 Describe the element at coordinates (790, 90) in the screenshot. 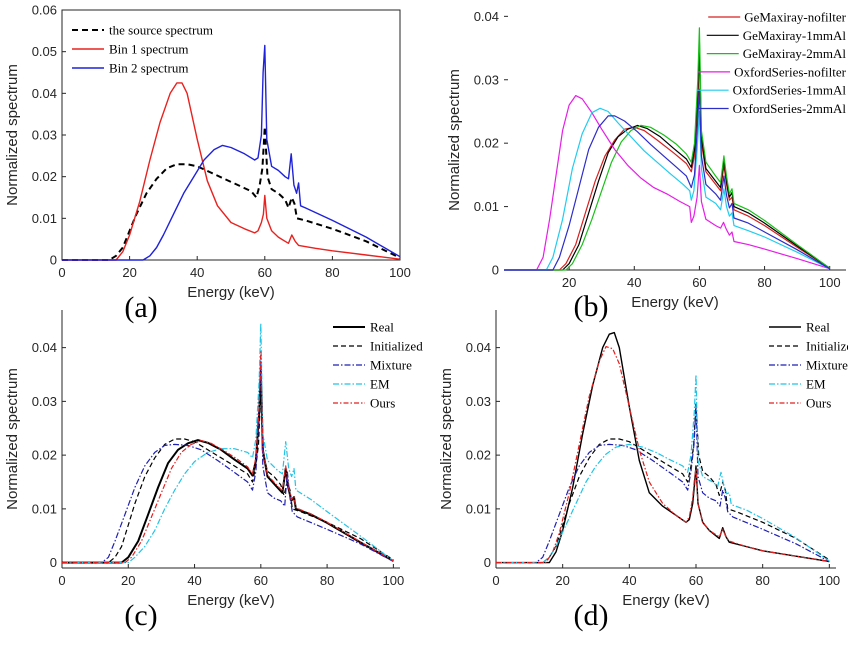

I see `legend-entry: OxfordSeries-1mmAl` at that location.